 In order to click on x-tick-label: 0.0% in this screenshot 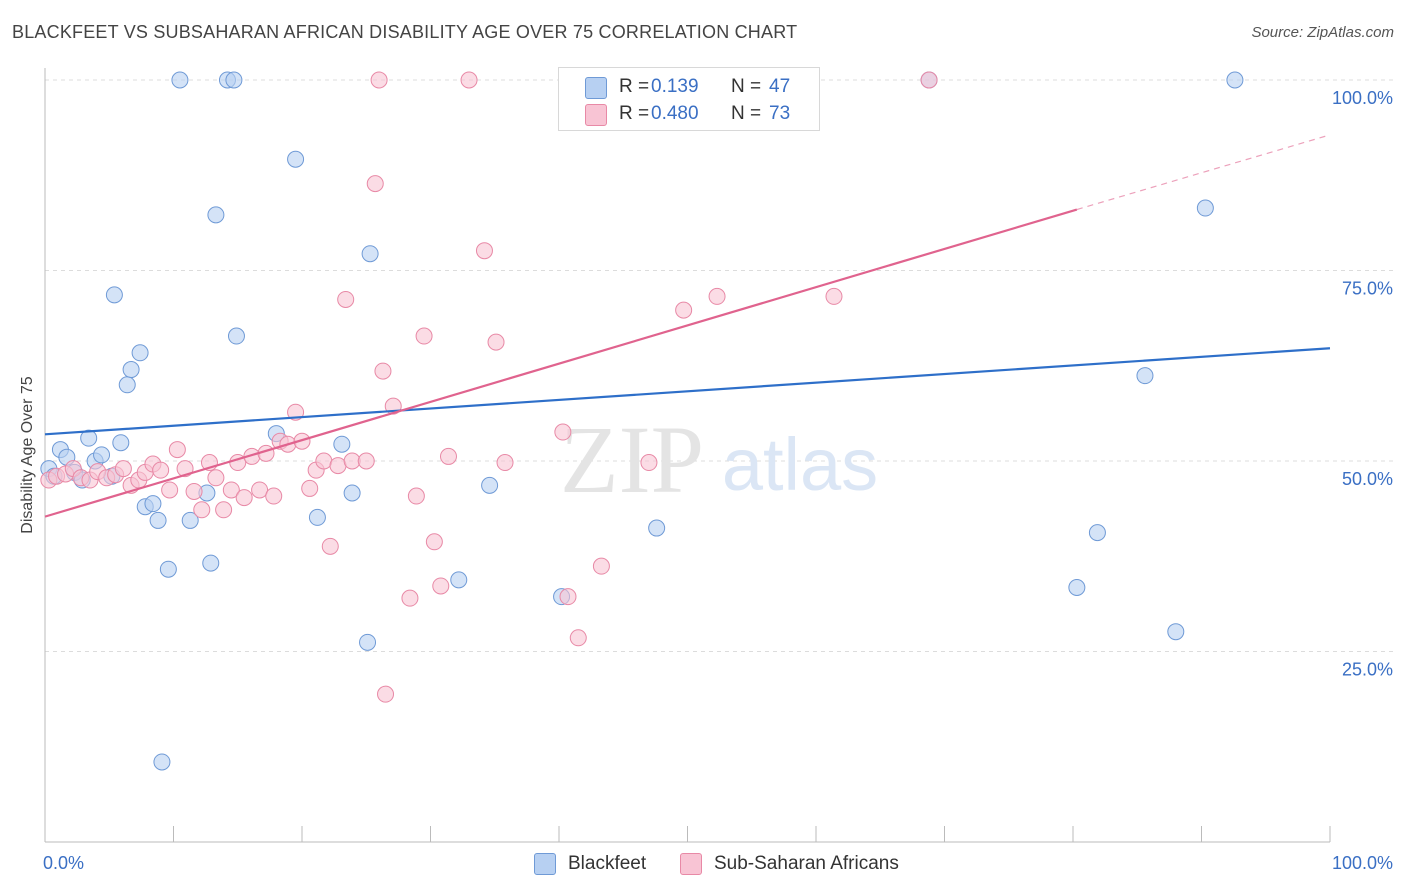, I will do `click(63, 863)`.